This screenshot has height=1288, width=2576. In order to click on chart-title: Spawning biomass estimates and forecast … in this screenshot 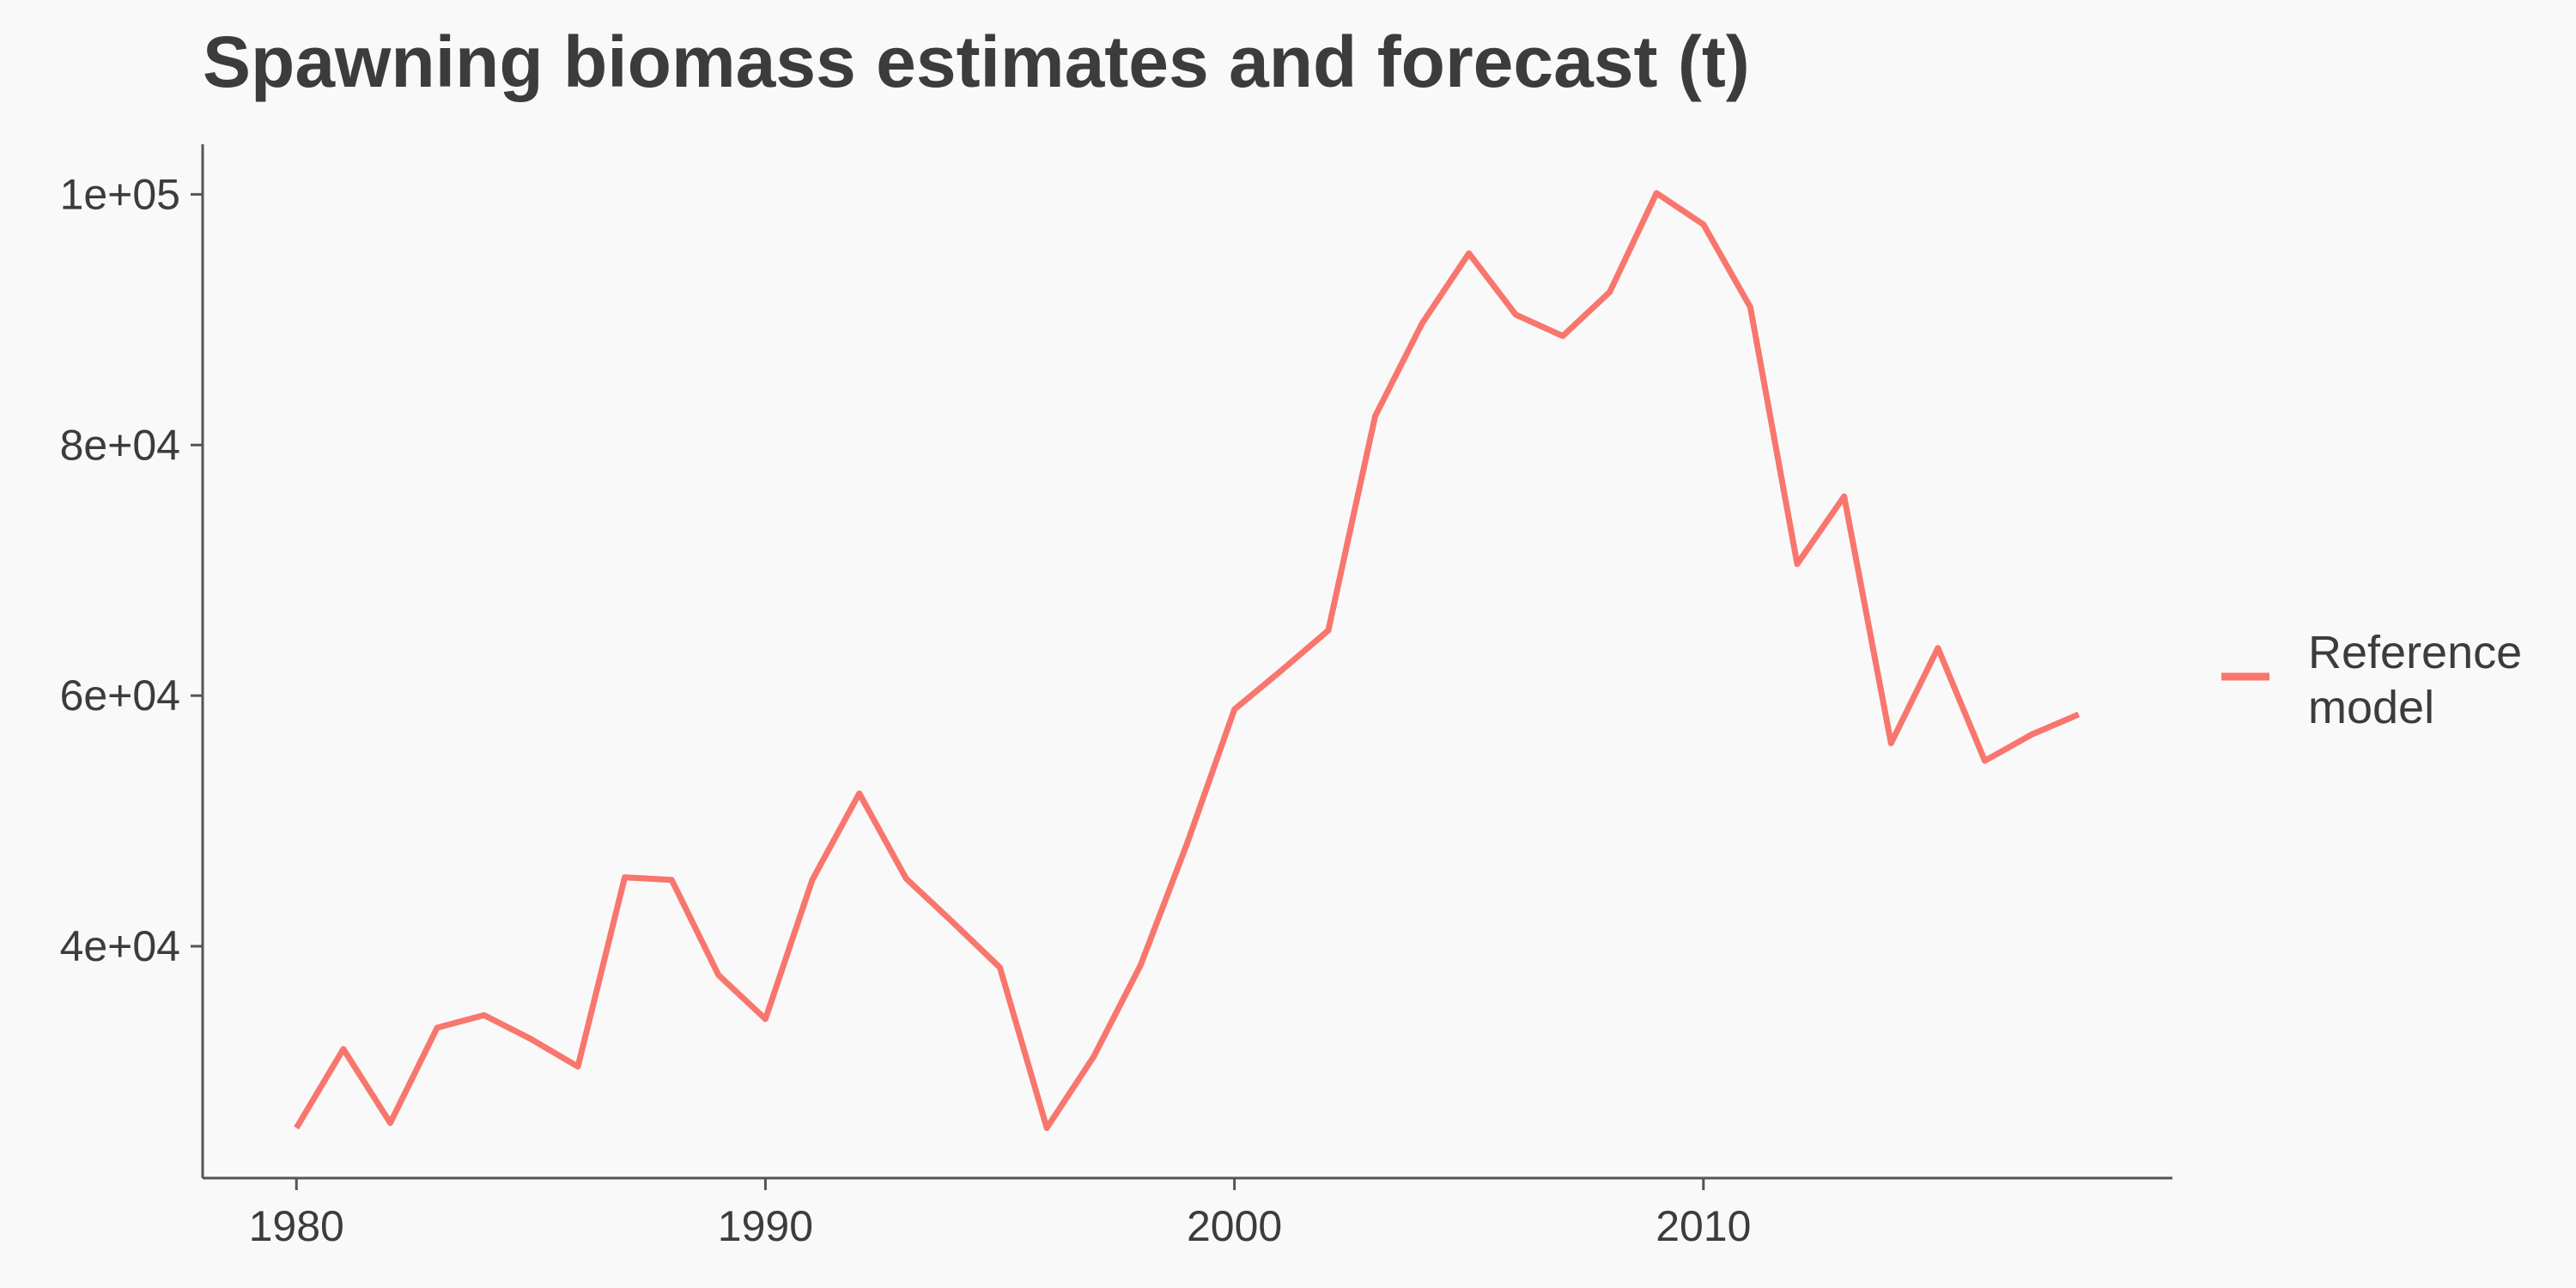, I will do `click(976, 61)`.